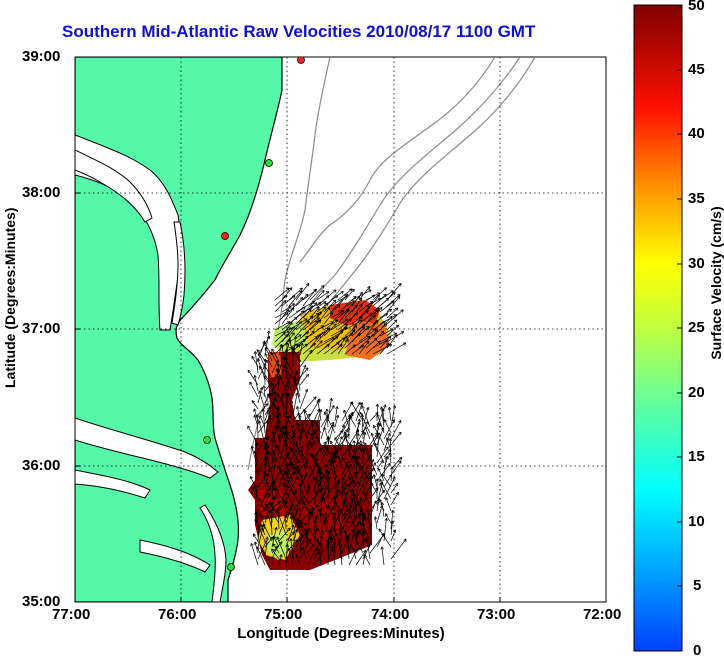 This screenshot has width=724, height=659. I want to click on colorbar-tick-label: 45, so click(696, 69).